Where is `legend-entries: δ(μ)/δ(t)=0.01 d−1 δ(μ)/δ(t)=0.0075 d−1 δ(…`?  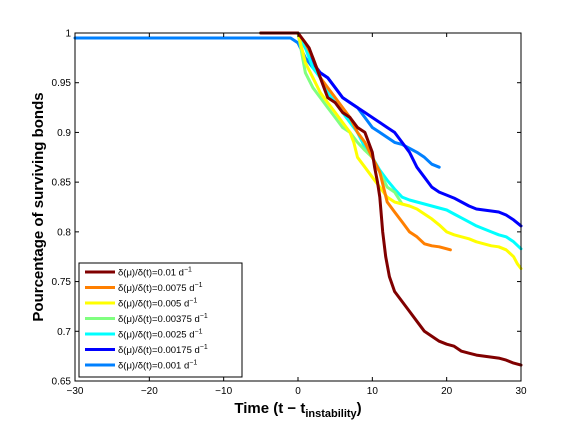 legend-entries: δ(μ)/δ(t)=0.01 d−1 δ(μ)/δ(t)=0.0075 d−1 δ(… is located at coordinates (146, 319).